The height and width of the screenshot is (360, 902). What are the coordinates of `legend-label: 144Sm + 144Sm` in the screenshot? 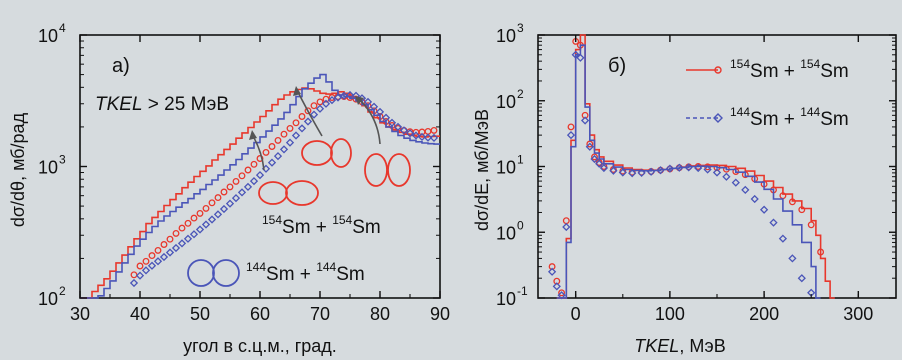 It's located at (789, 117).